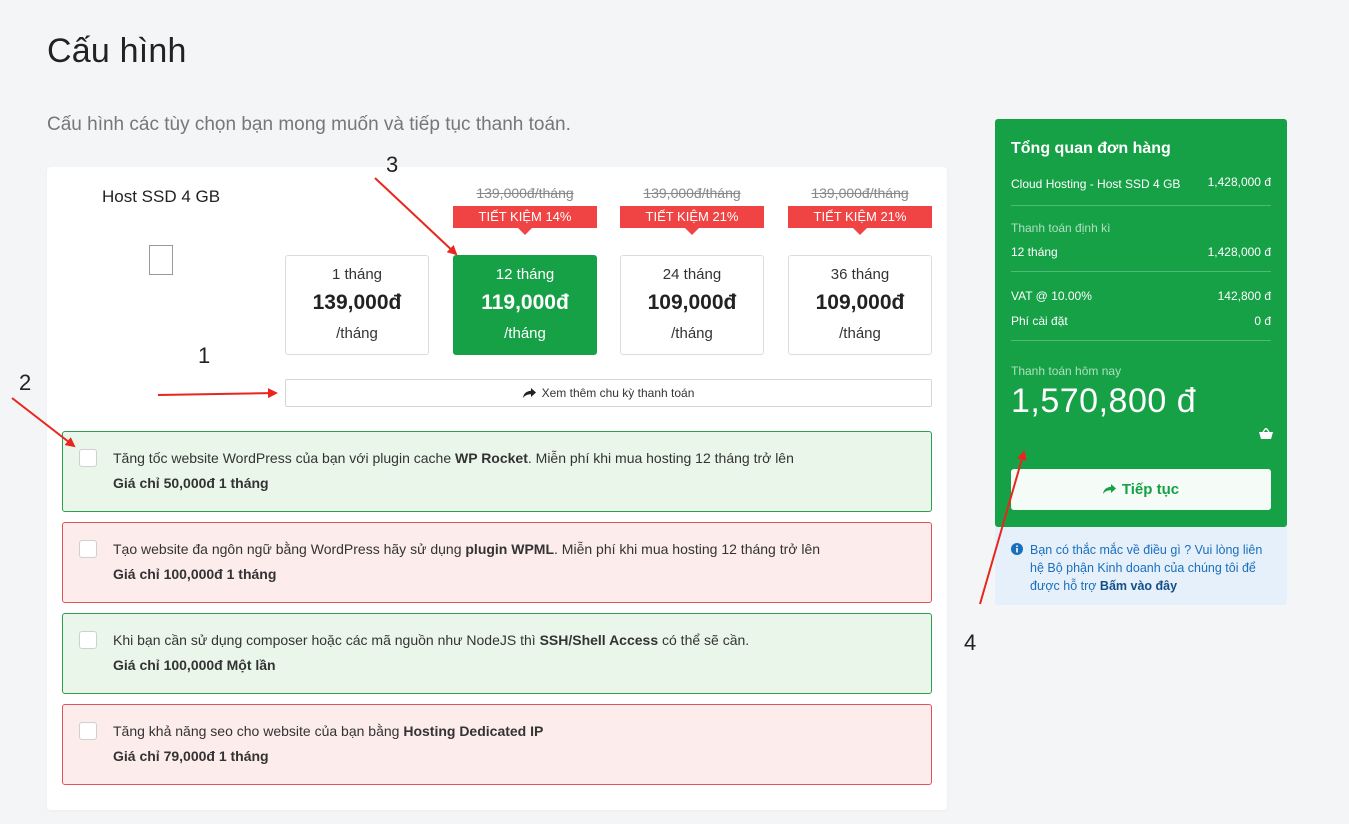 The width and height of the screenshot is (1349, 824). I want to click on info-icon, so click(1017, 549).